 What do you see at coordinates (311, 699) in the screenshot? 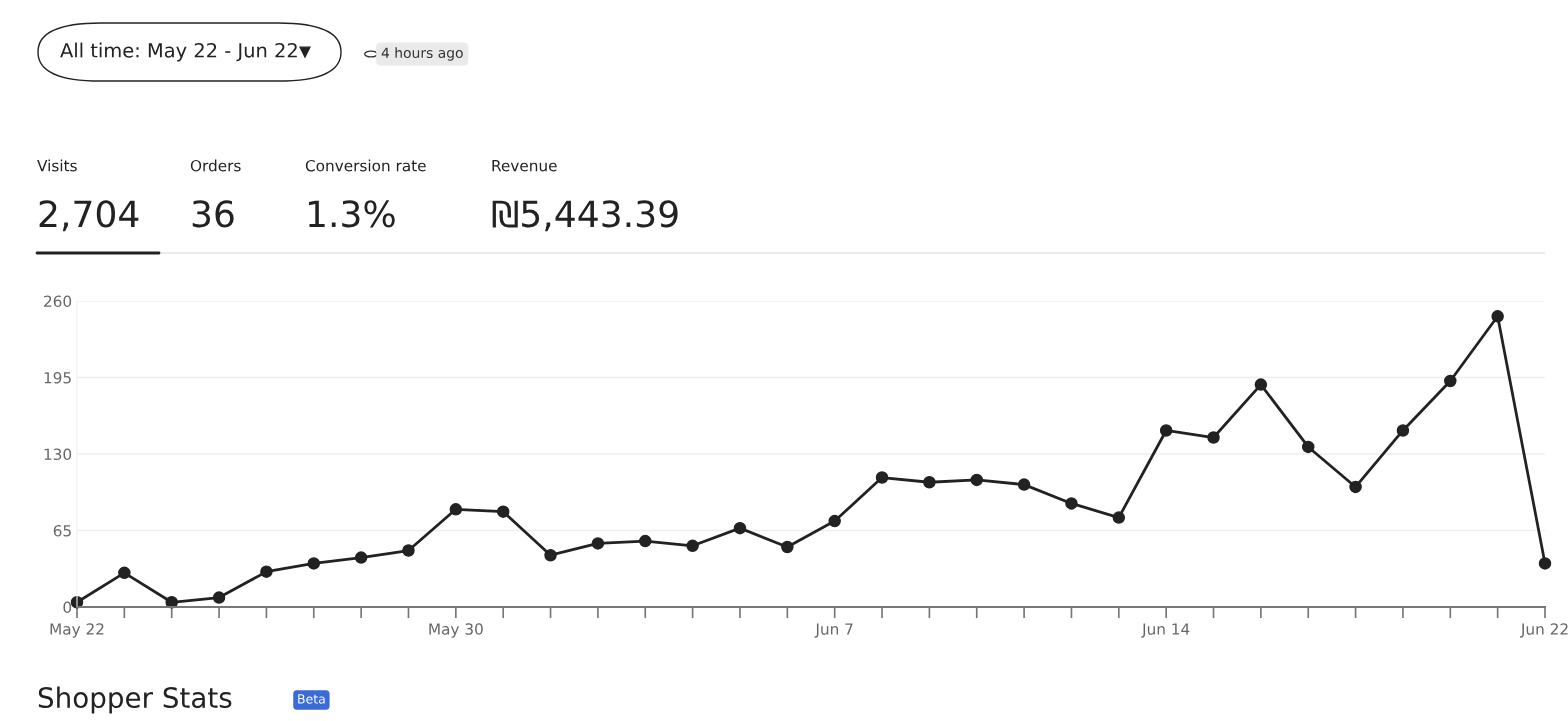
I see `text: Beta` at bounding box center [311, 699].